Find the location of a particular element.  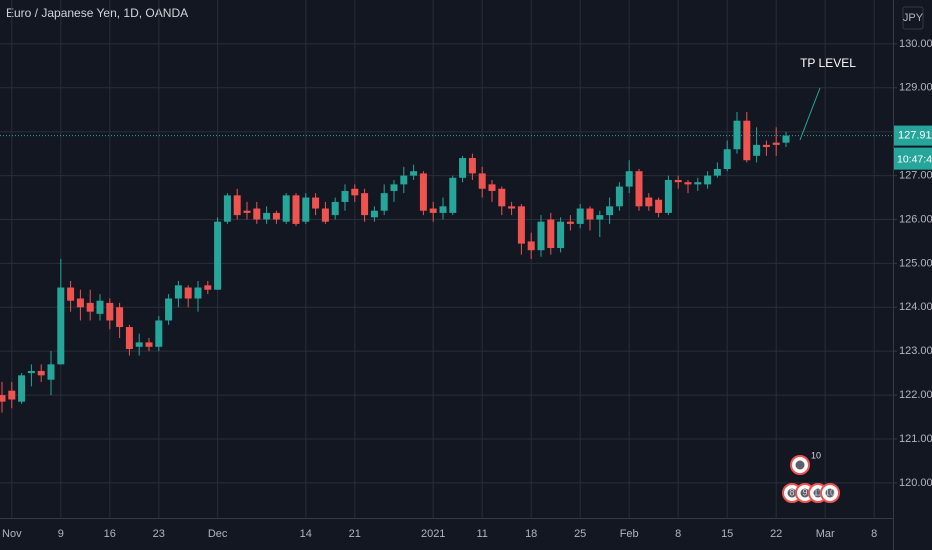

currency: JPY is located at coordinates (913, 18).